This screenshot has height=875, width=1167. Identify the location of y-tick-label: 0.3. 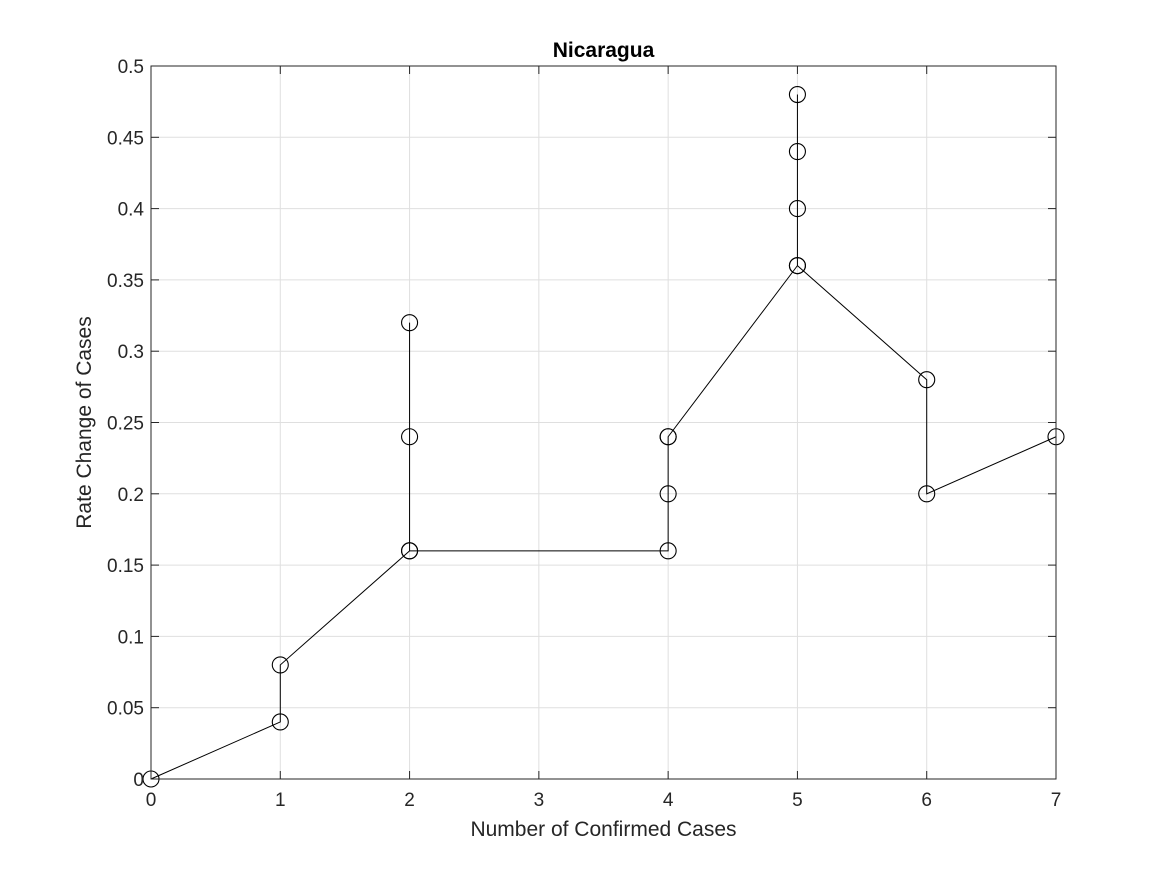
(131, 352).